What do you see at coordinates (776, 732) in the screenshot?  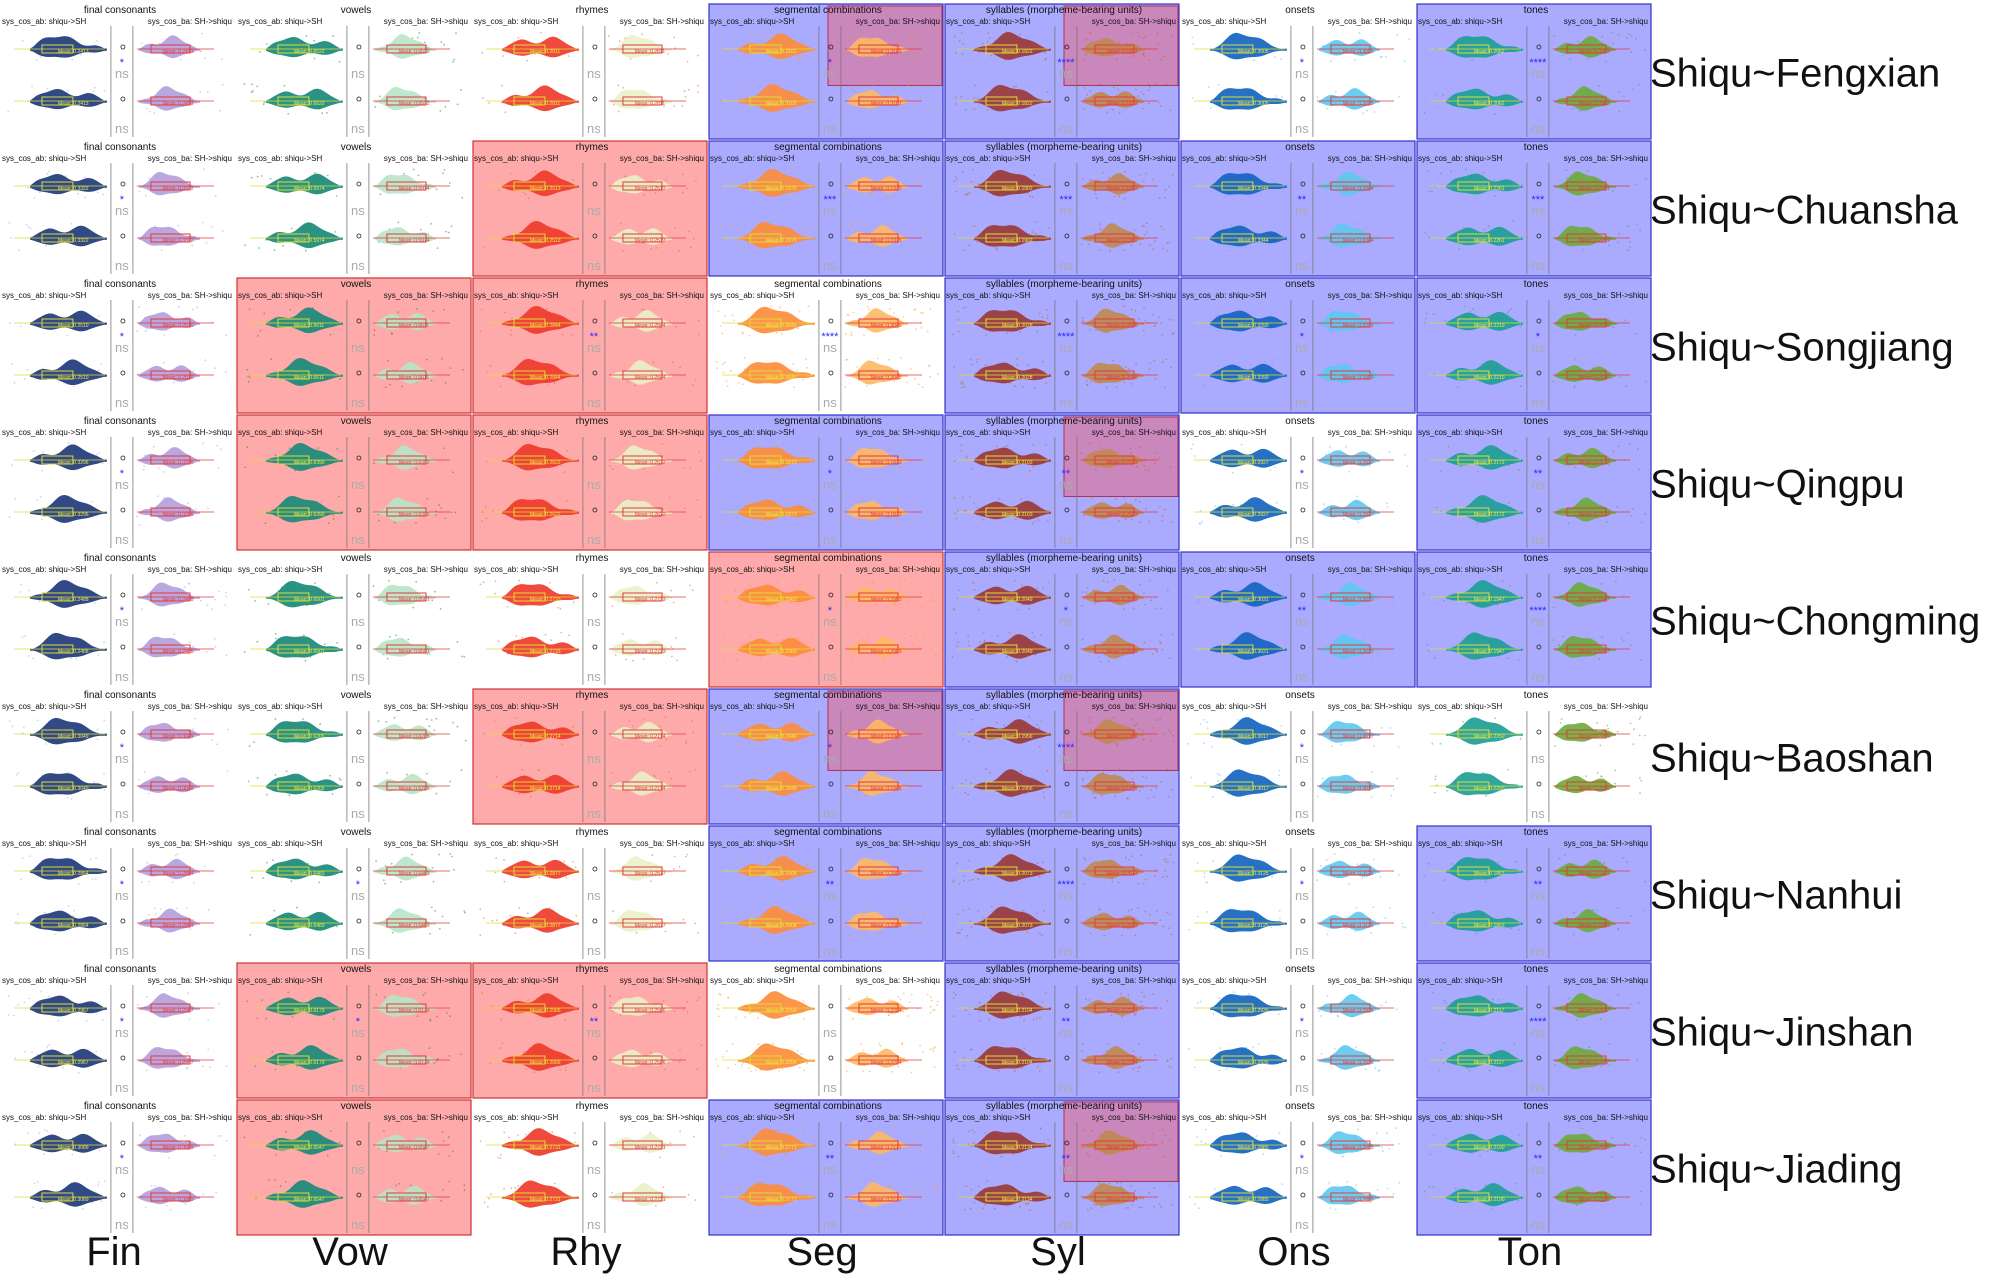 I see `violin-left` at bounding box center [776, 732].